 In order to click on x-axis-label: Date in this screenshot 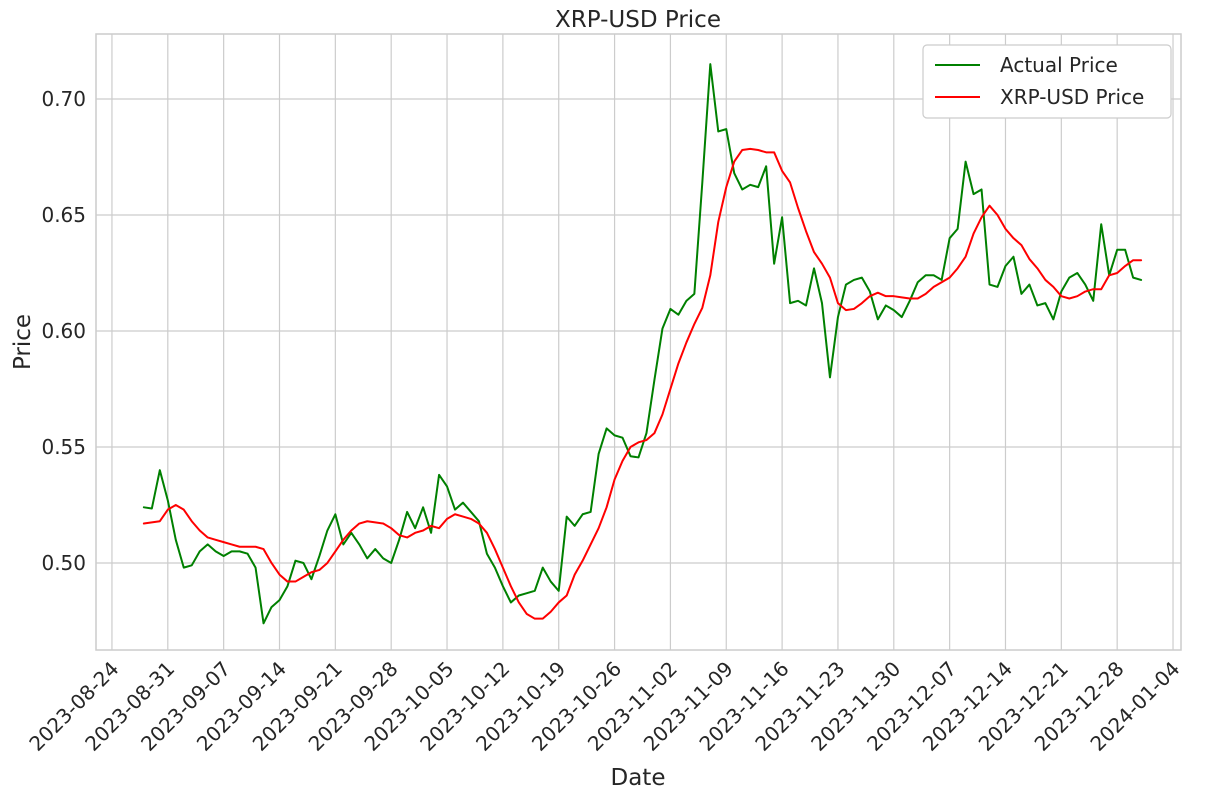, I will do `click(638, 778)`.